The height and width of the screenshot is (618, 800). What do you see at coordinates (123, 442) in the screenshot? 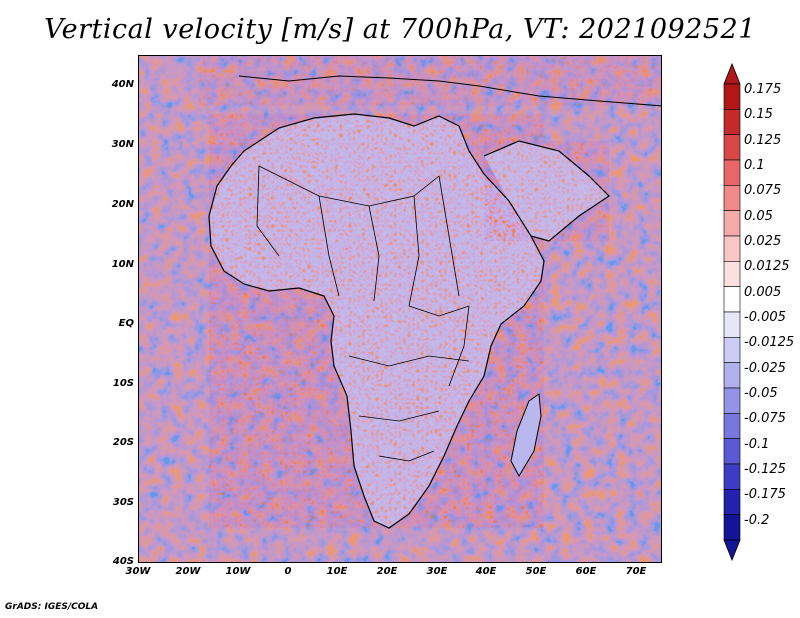
I see `y-tick-label: 20S` at bounding box center [123, 442].